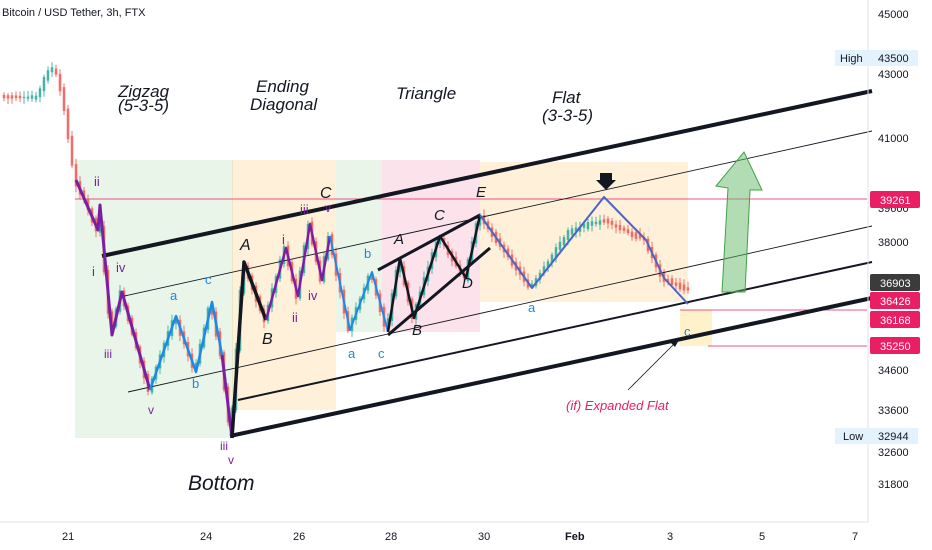 The height and width of the screenshot is (550, 932). What do you see at coordinates (154, 299) in the screenshot?
I see `zigzag-zone` at bounding box center [154, 299].